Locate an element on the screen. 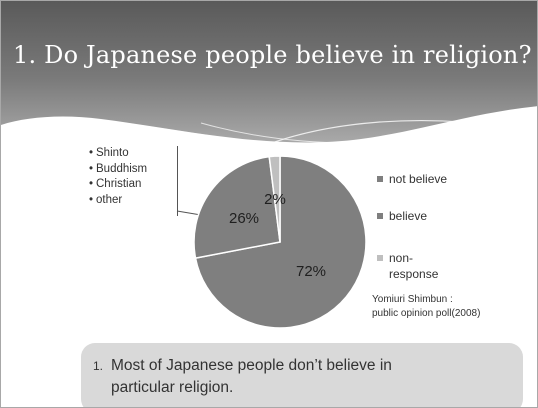 The width and height of the screenshot is (538, 408). pie-value-label: 72% is located at coordinates (311, 271).